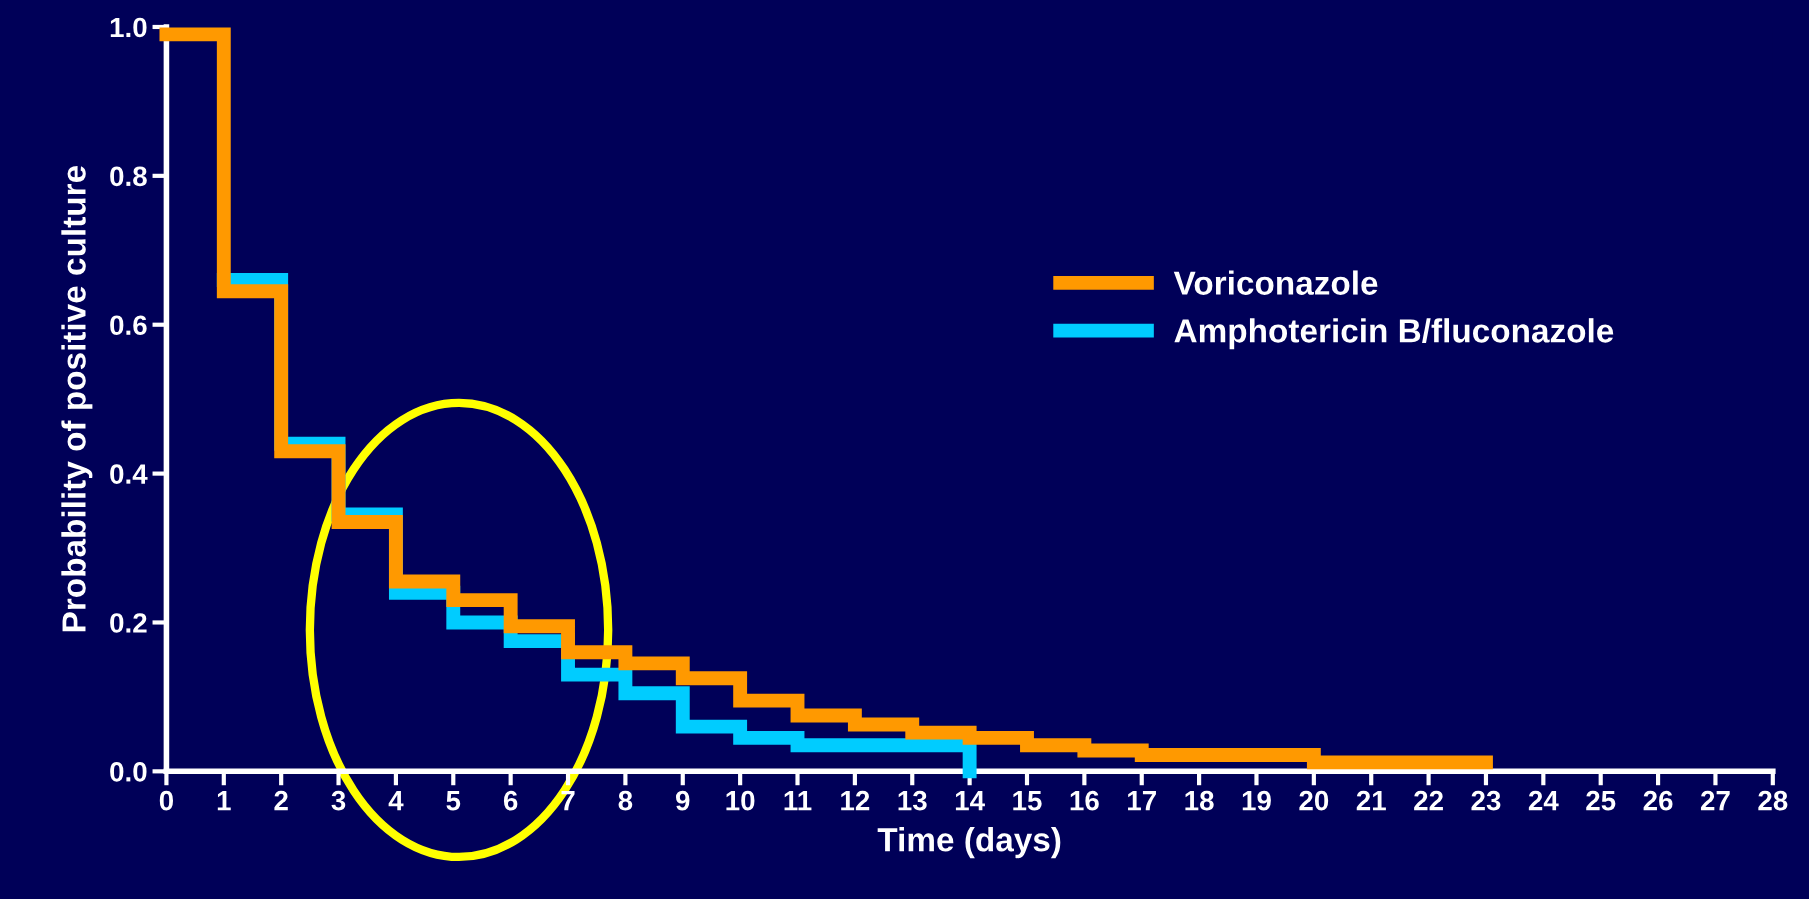 This screenshot has width=1809, height=899. Describe the element at coordinates (1314, 800) in the screenshot. I see `x-tick-label: 20` at that location.